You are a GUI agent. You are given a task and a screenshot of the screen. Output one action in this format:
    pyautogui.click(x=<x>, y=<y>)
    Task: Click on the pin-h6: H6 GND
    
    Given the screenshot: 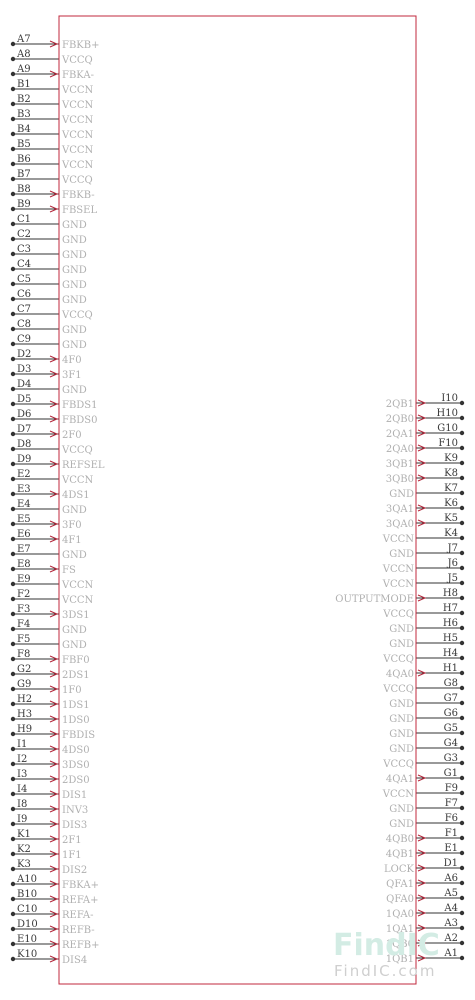 What is the action you would take?
    pyautogui.click(x=427, y=626)
    